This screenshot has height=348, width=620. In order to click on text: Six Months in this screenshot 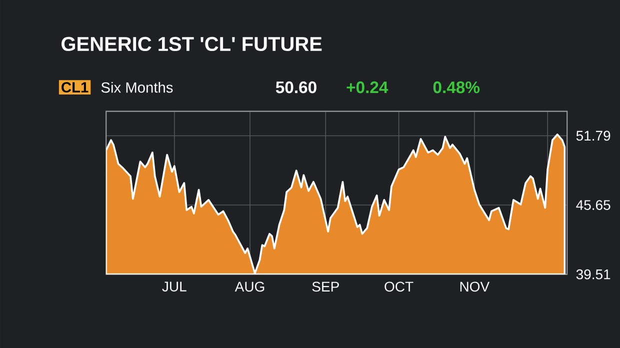, I will do `click(137, 87)`.